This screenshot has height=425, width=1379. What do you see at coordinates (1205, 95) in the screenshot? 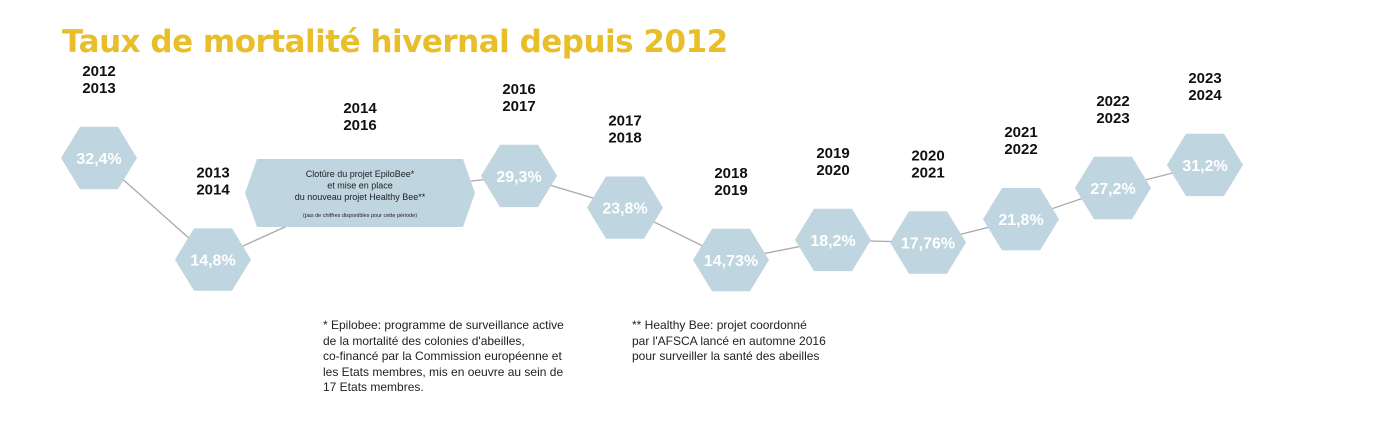
I see `period-label: 2024` at bounding box center [1205, 95].